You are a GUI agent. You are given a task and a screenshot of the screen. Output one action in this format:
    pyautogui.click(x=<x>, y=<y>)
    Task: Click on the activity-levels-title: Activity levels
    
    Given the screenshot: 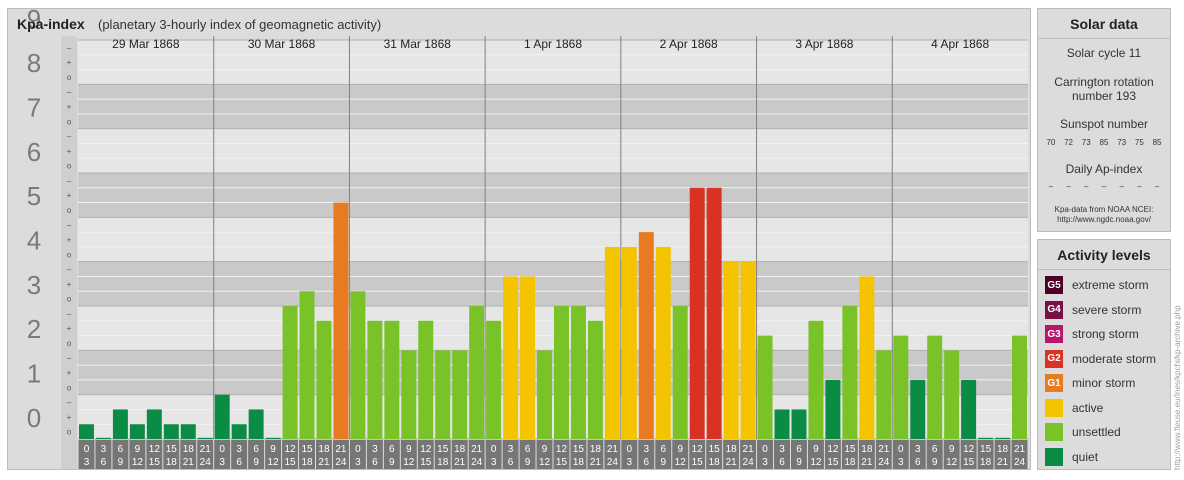 What is the action you would take?
    pyautogui.click(x=1104, y=255)
    